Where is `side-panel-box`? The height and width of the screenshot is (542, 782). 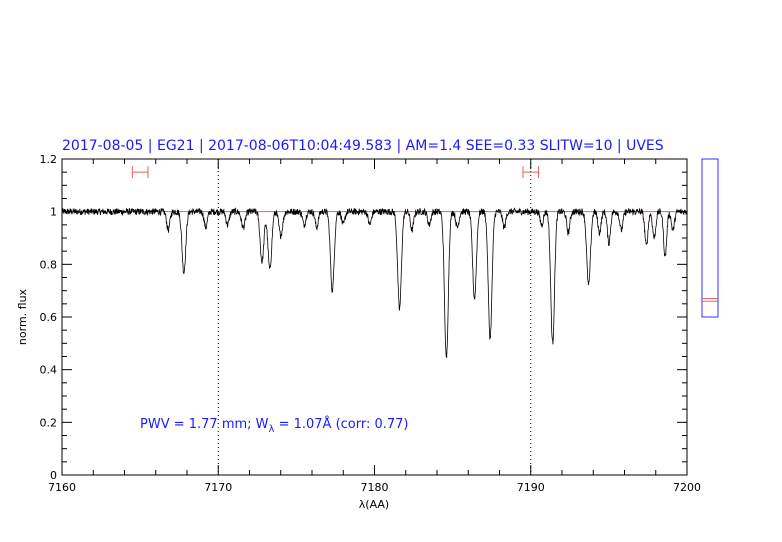
side-panel-box is located at coordinates (710, 238).